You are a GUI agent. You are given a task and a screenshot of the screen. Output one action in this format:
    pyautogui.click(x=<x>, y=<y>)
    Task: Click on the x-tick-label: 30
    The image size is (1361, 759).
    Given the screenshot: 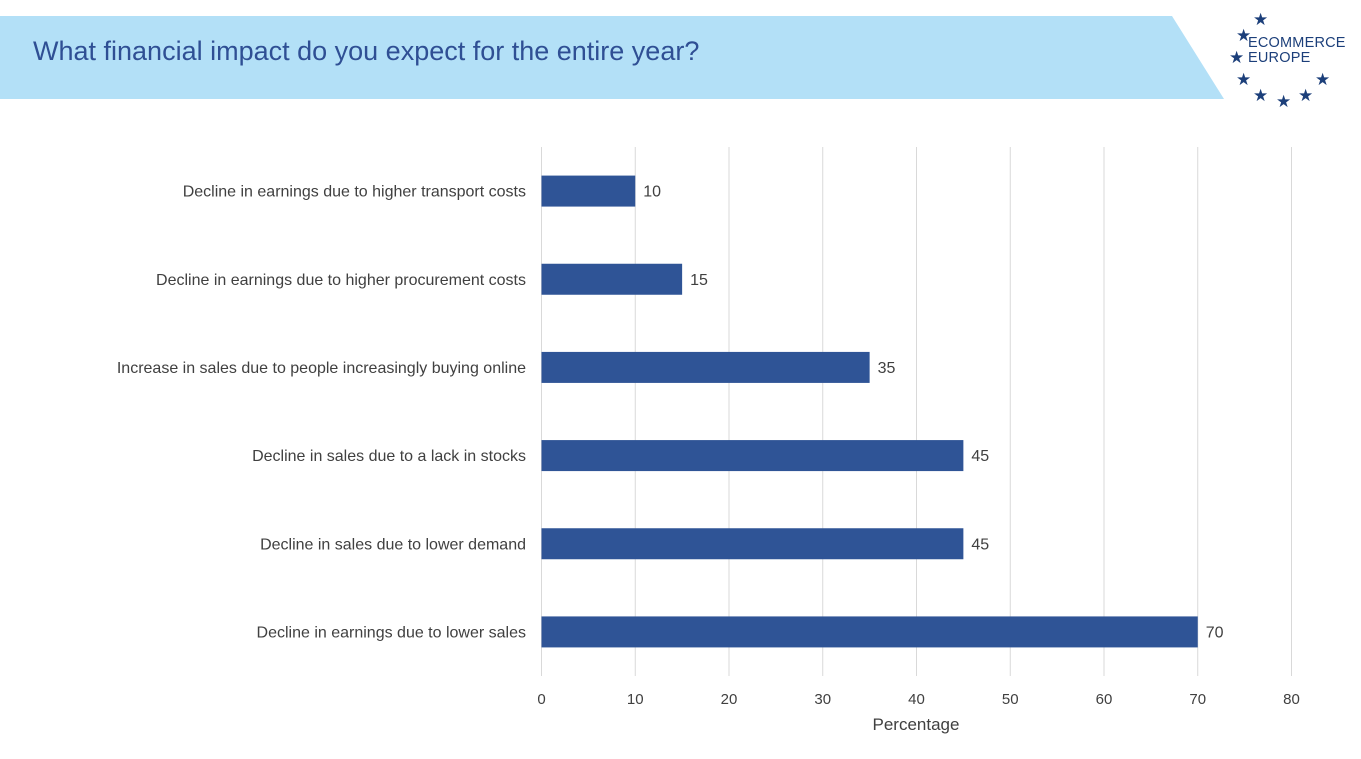 What is the action you would take?
    pyautogui.click(x=822, y=699)
    